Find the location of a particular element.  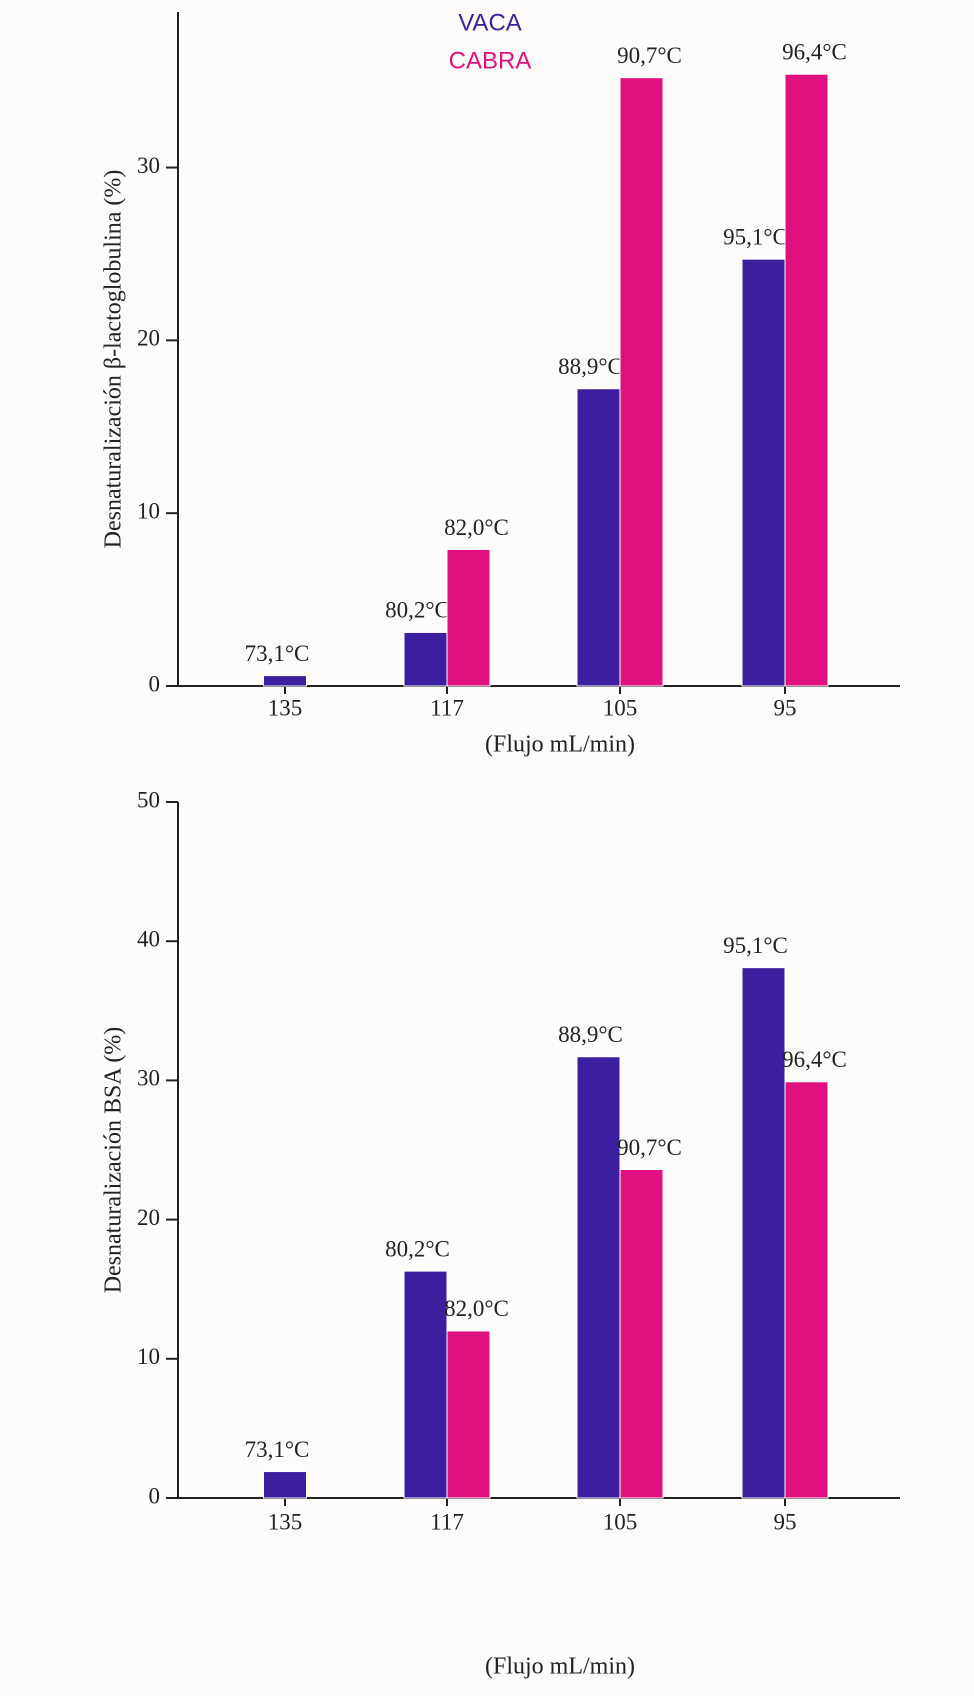

y-tick-label: 50 is located at coordinates (148, 799).